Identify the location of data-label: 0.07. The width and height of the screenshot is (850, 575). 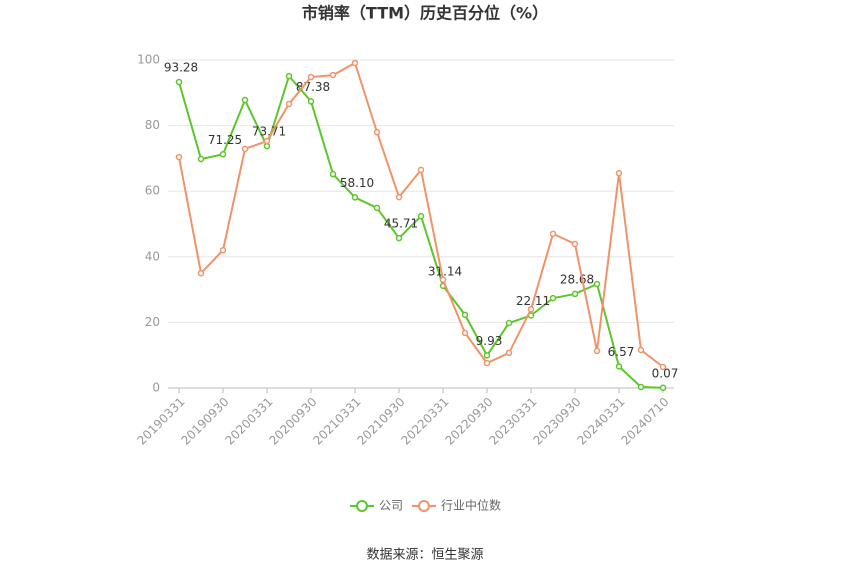
(665, 373).